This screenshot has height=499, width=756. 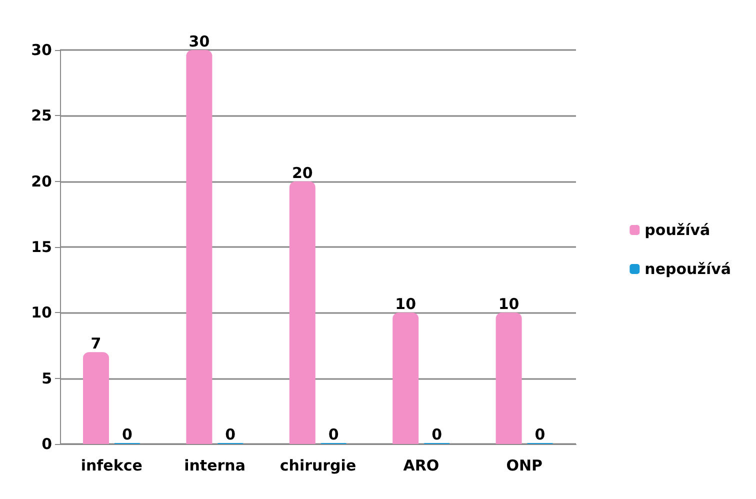 I want to click on x-tick-label: ARO, so click(x=421, y=465).